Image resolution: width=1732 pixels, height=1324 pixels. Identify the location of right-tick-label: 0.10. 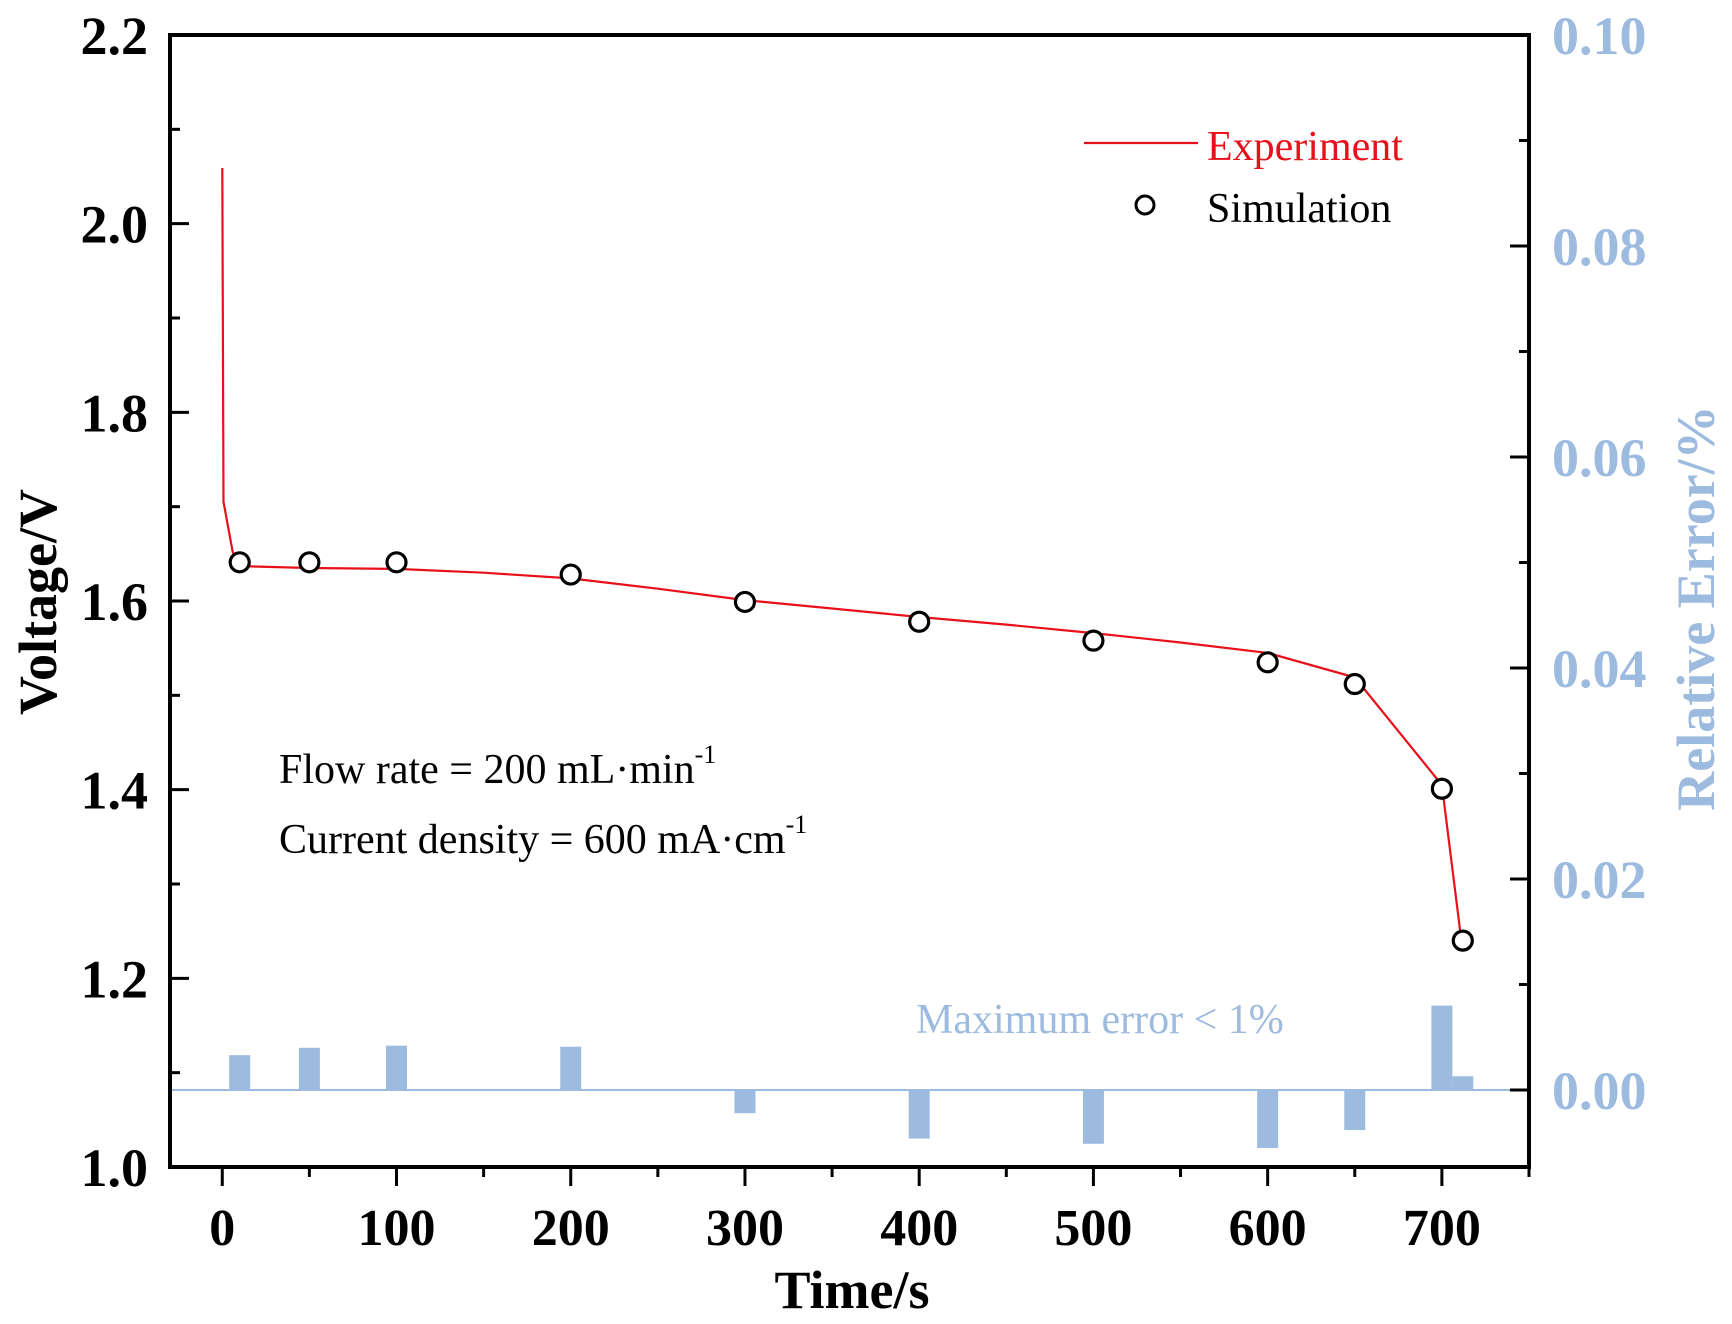
(1599, 36).